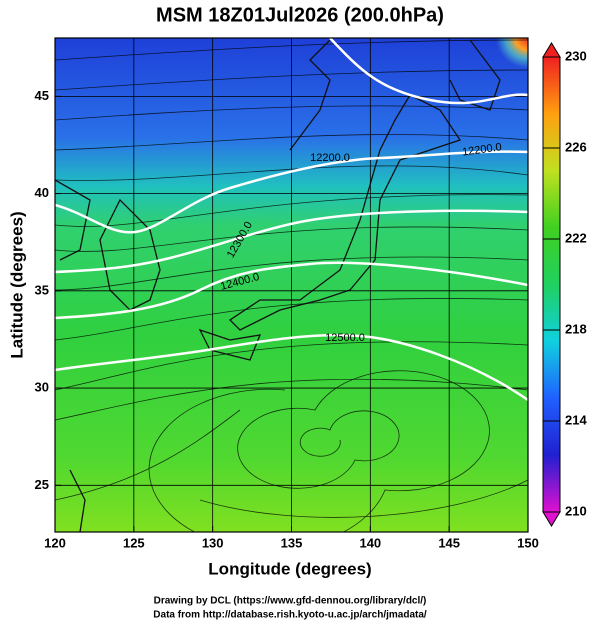 The height and width of the screenshot is (630, 599). What do you see at coordinates (576, 237) in the screenshot?
I see `colorbar-tick-label: 222` at bounding box center [576, 237].